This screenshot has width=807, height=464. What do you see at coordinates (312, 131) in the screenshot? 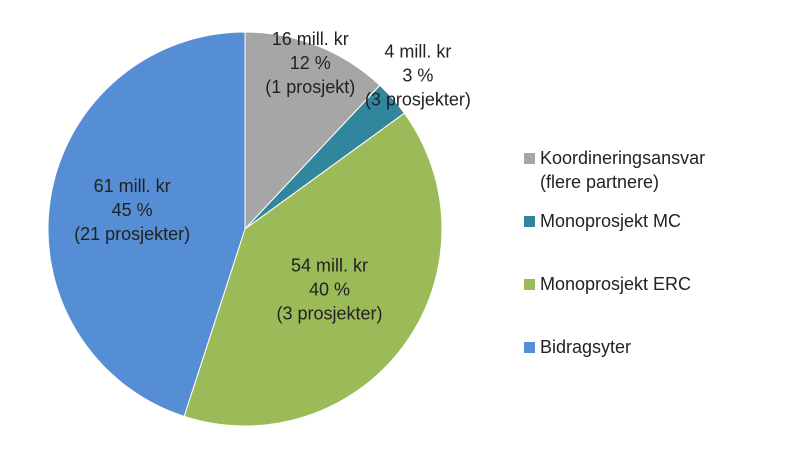
I see `pie-slice` at bounding box center [312, 131].